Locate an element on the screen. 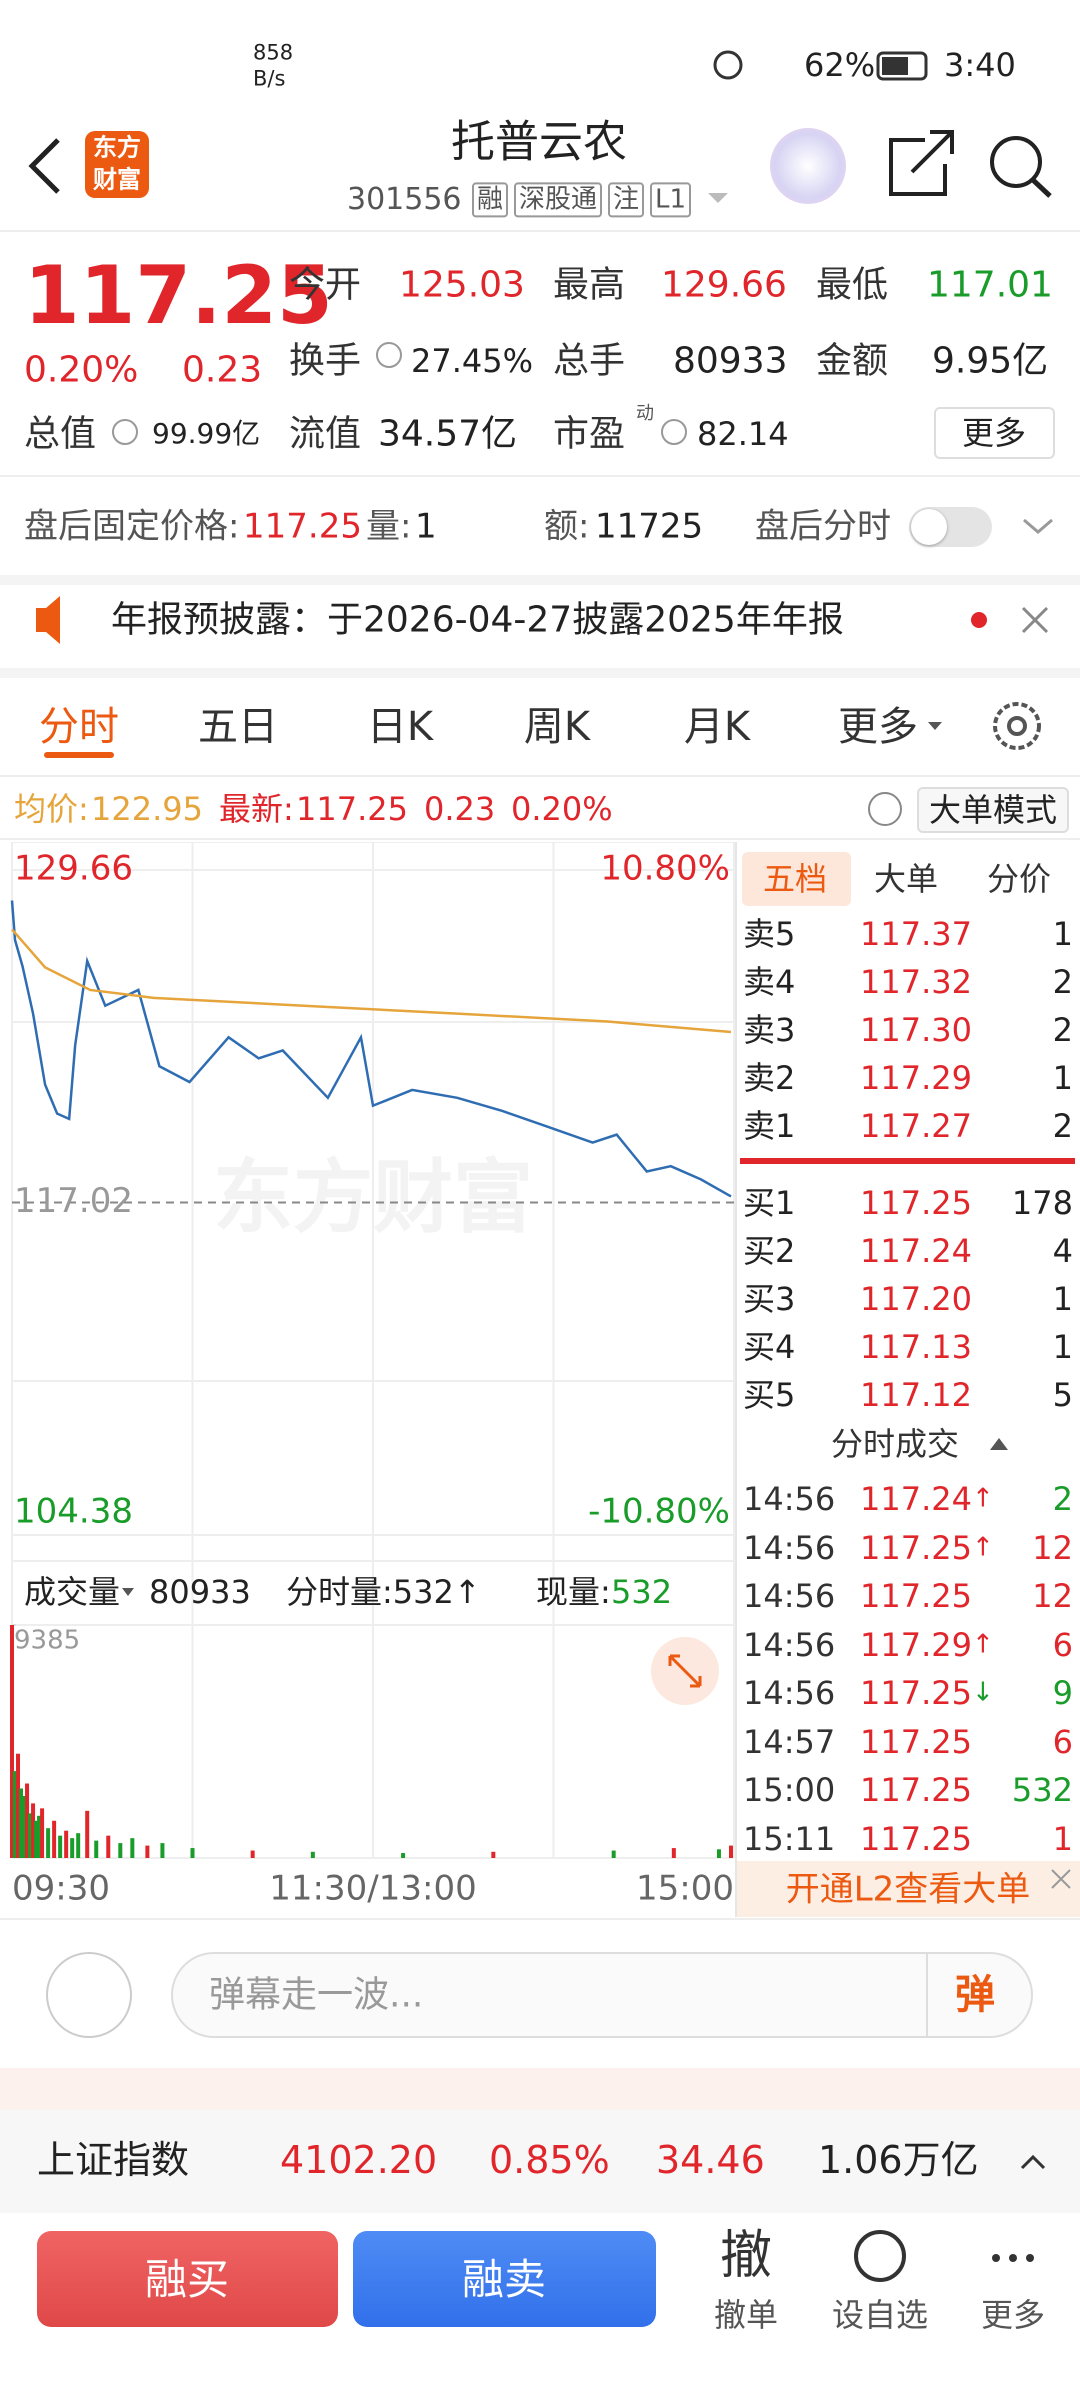 This screenshot has width=1080, height=2388. tabs: 日K is located at coordinates (400, 727).